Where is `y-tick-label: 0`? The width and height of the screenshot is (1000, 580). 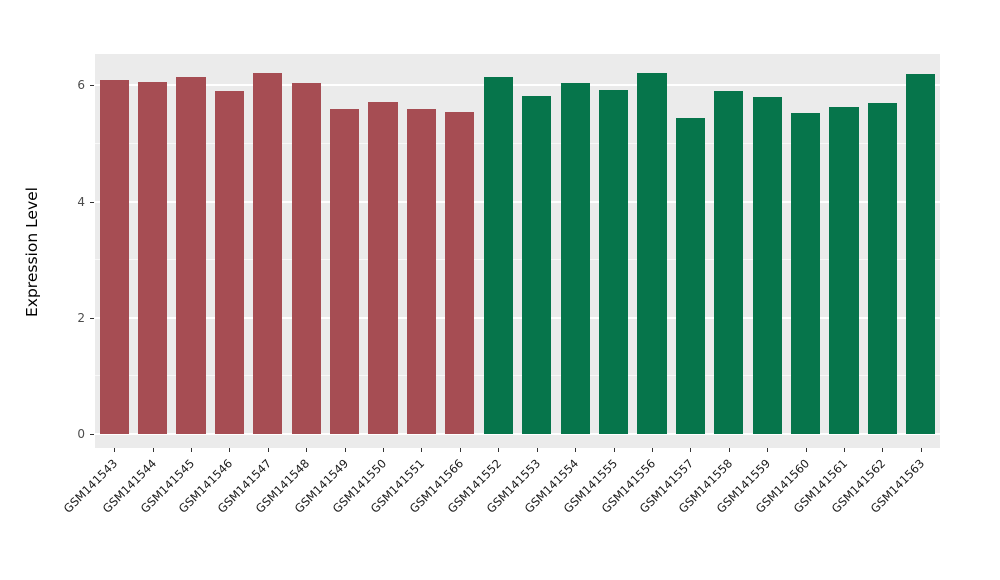 y-tick-label: 0 is located at coordinates (81, 434).